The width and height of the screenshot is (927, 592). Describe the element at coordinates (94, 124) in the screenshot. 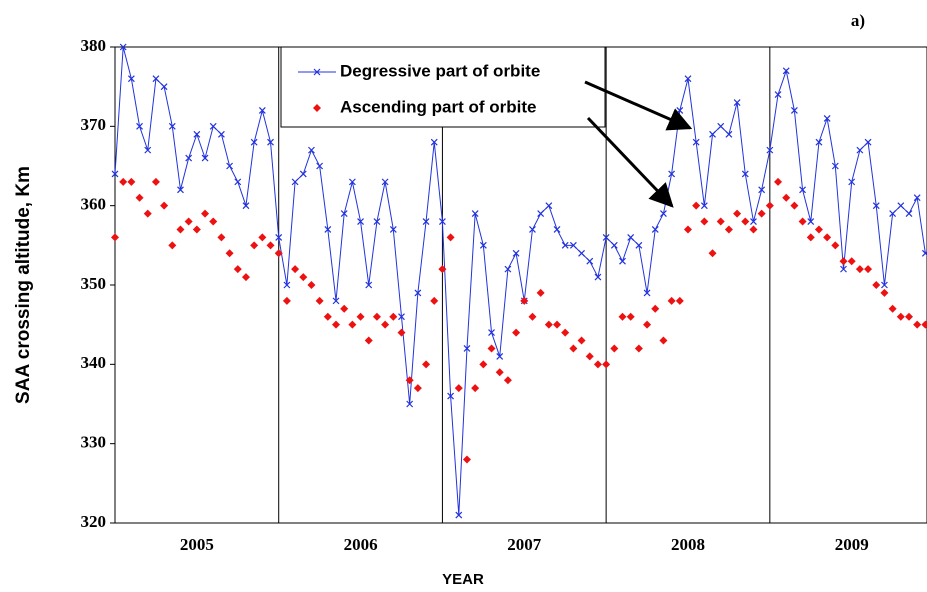

I see `y-tick-label: 370` at that location.